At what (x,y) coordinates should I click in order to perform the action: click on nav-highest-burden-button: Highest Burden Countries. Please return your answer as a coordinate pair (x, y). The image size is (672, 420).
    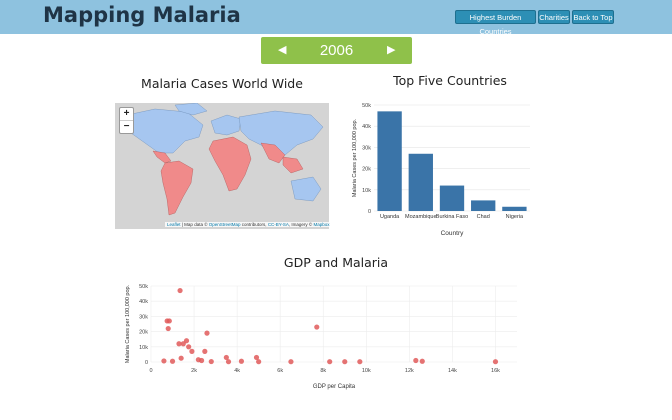
    Looking at the image, I should click on (495, 23).